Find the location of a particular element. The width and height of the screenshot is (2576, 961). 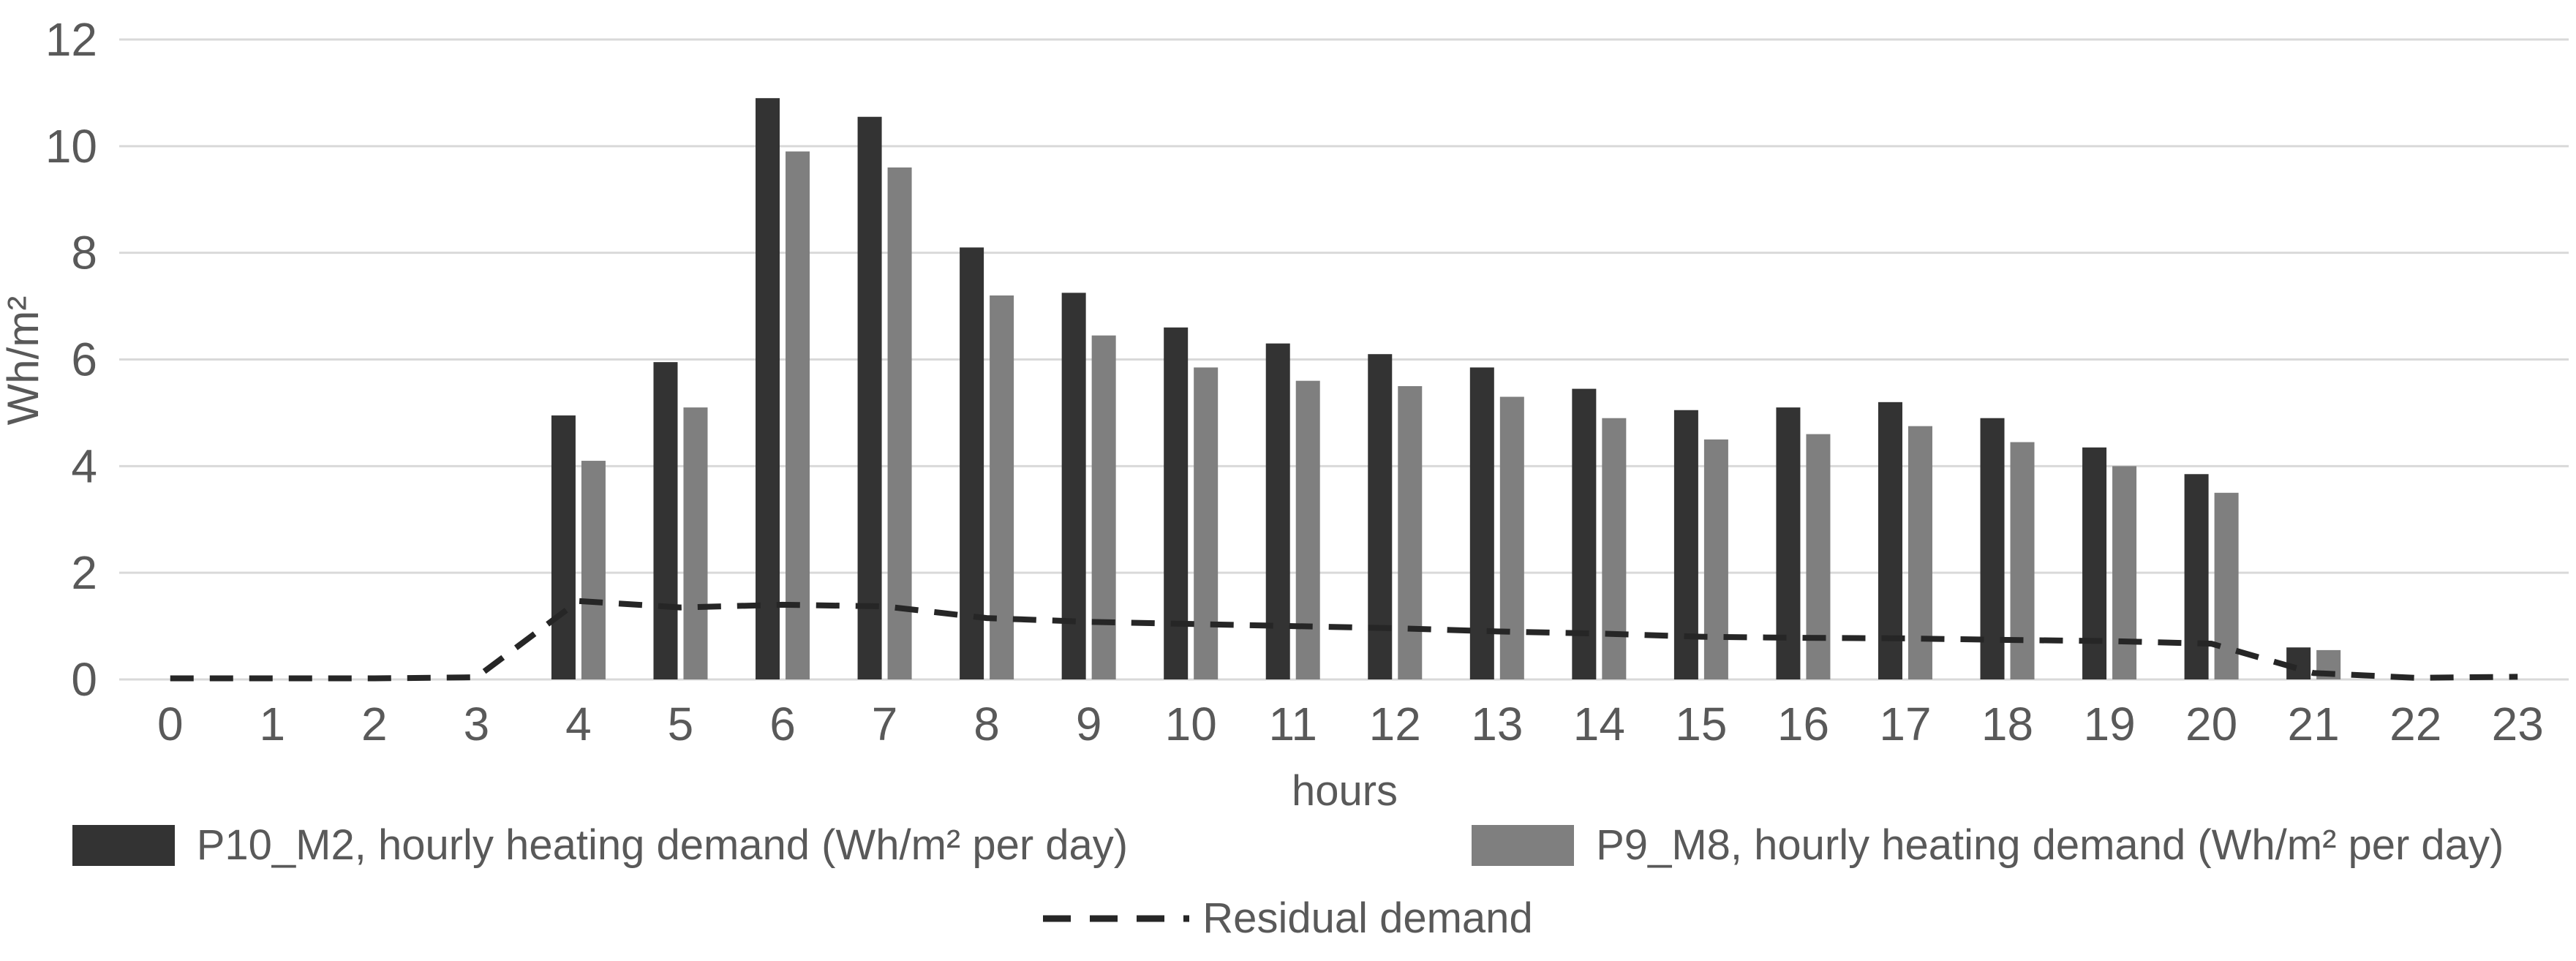

x-tick-label: 13 is located at coordinates (1497, 724).